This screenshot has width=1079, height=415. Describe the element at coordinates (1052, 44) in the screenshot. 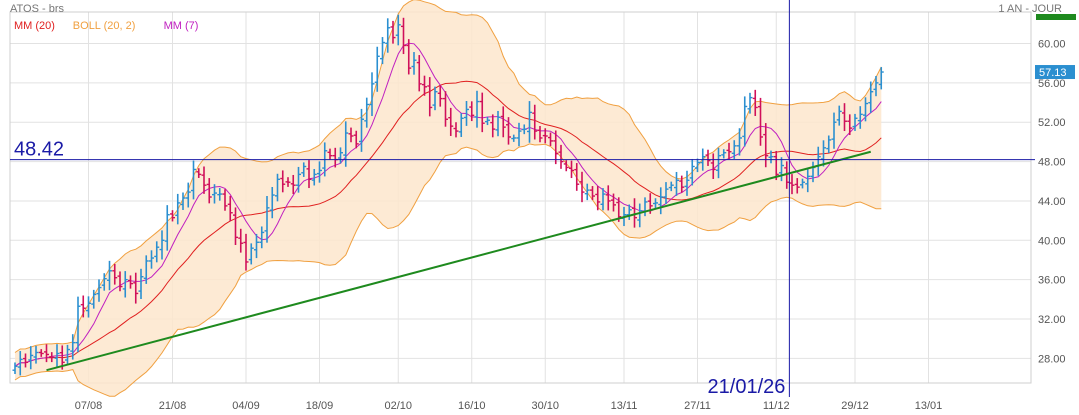

I see `y-tick-label: 60.00` at that location.